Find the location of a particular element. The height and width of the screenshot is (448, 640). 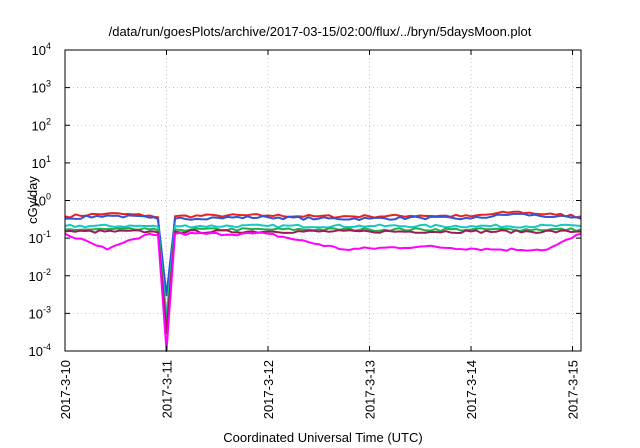

y-tick-label: 10⁴ is located at coordinates (41, 49).